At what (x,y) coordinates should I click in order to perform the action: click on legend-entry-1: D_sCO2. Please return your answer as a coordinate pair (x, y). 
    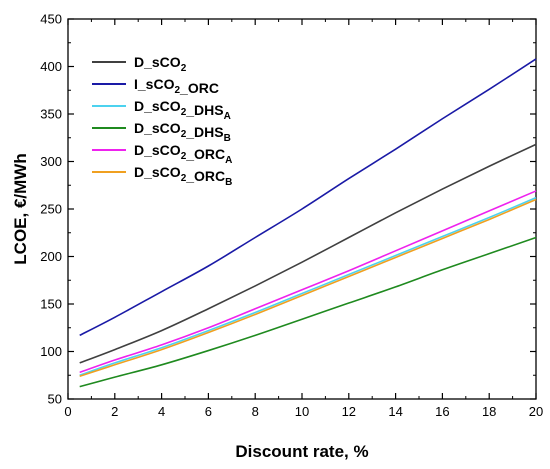
    Looking at the image, I should click on (139, 64).